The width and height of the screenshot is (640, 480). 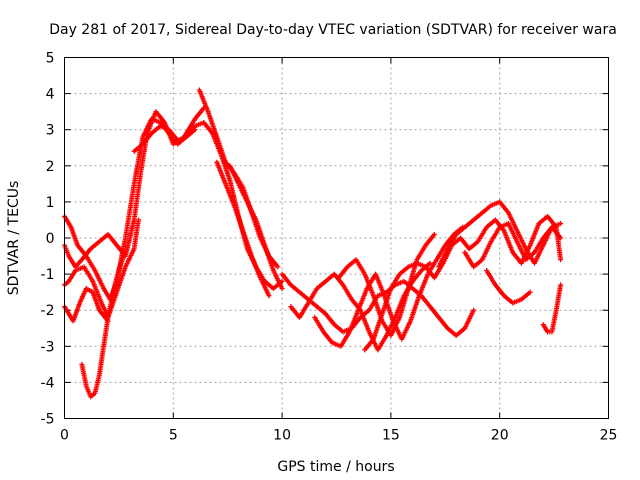 What do you see at coordinates (50, 59) in the screenshot?
I see `y-tick-label: 5` at bounding box center [50, 59].